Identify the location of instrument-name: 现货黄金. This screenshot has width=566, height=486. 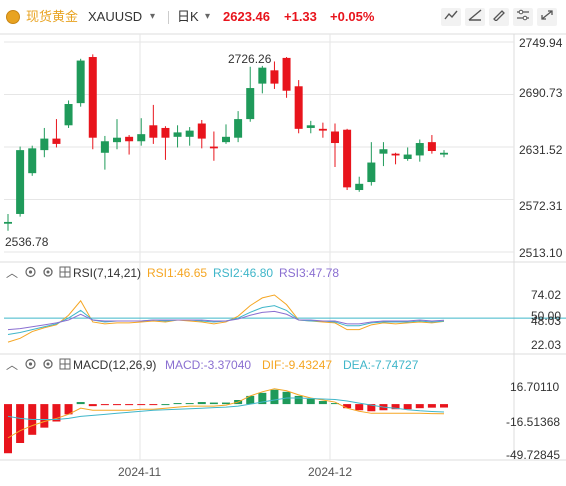
(52, 16).